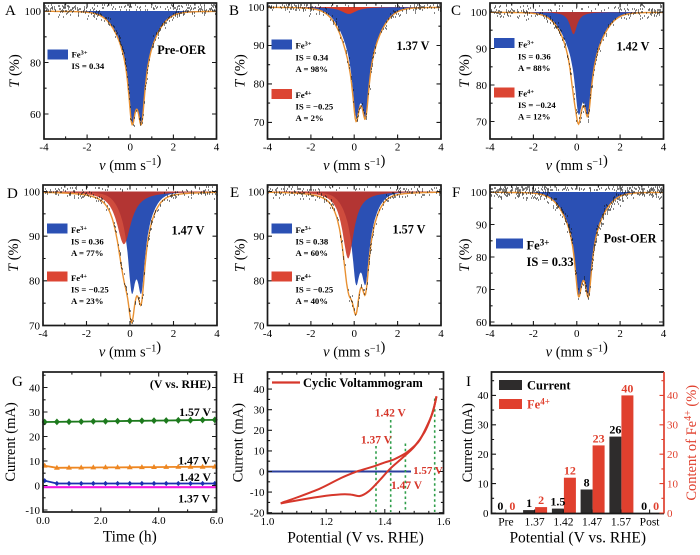 This screenshot has height=555, width=700. I want to click on svg-text: 26, so click(615, 430).